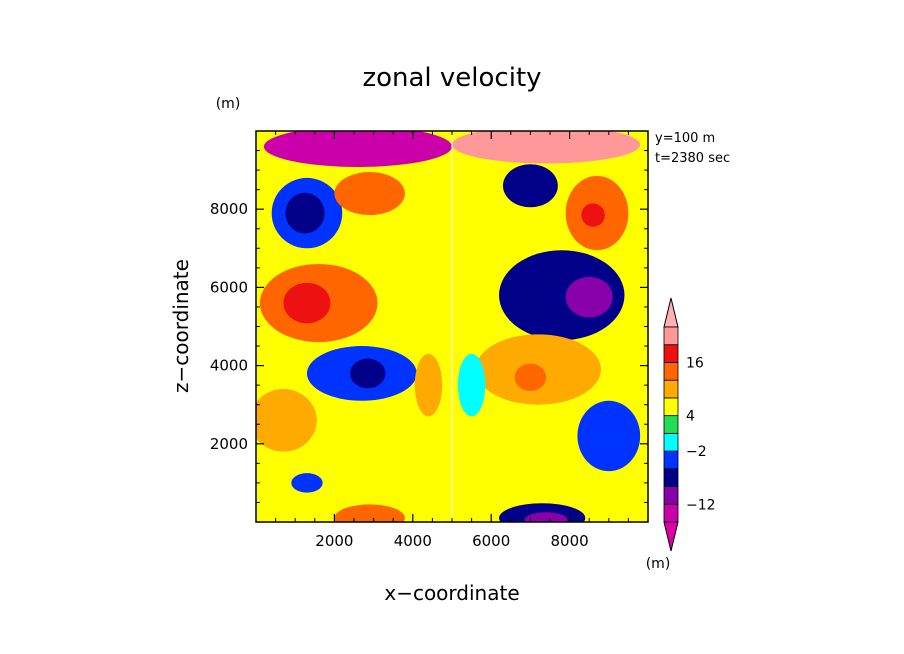 Image resolution: width=904 pixels, height=654 pixels. What do you see at coordinates (690, 417) in the screenshot?
I see `colorbar-label: 4` at bounding box center [690, 417].